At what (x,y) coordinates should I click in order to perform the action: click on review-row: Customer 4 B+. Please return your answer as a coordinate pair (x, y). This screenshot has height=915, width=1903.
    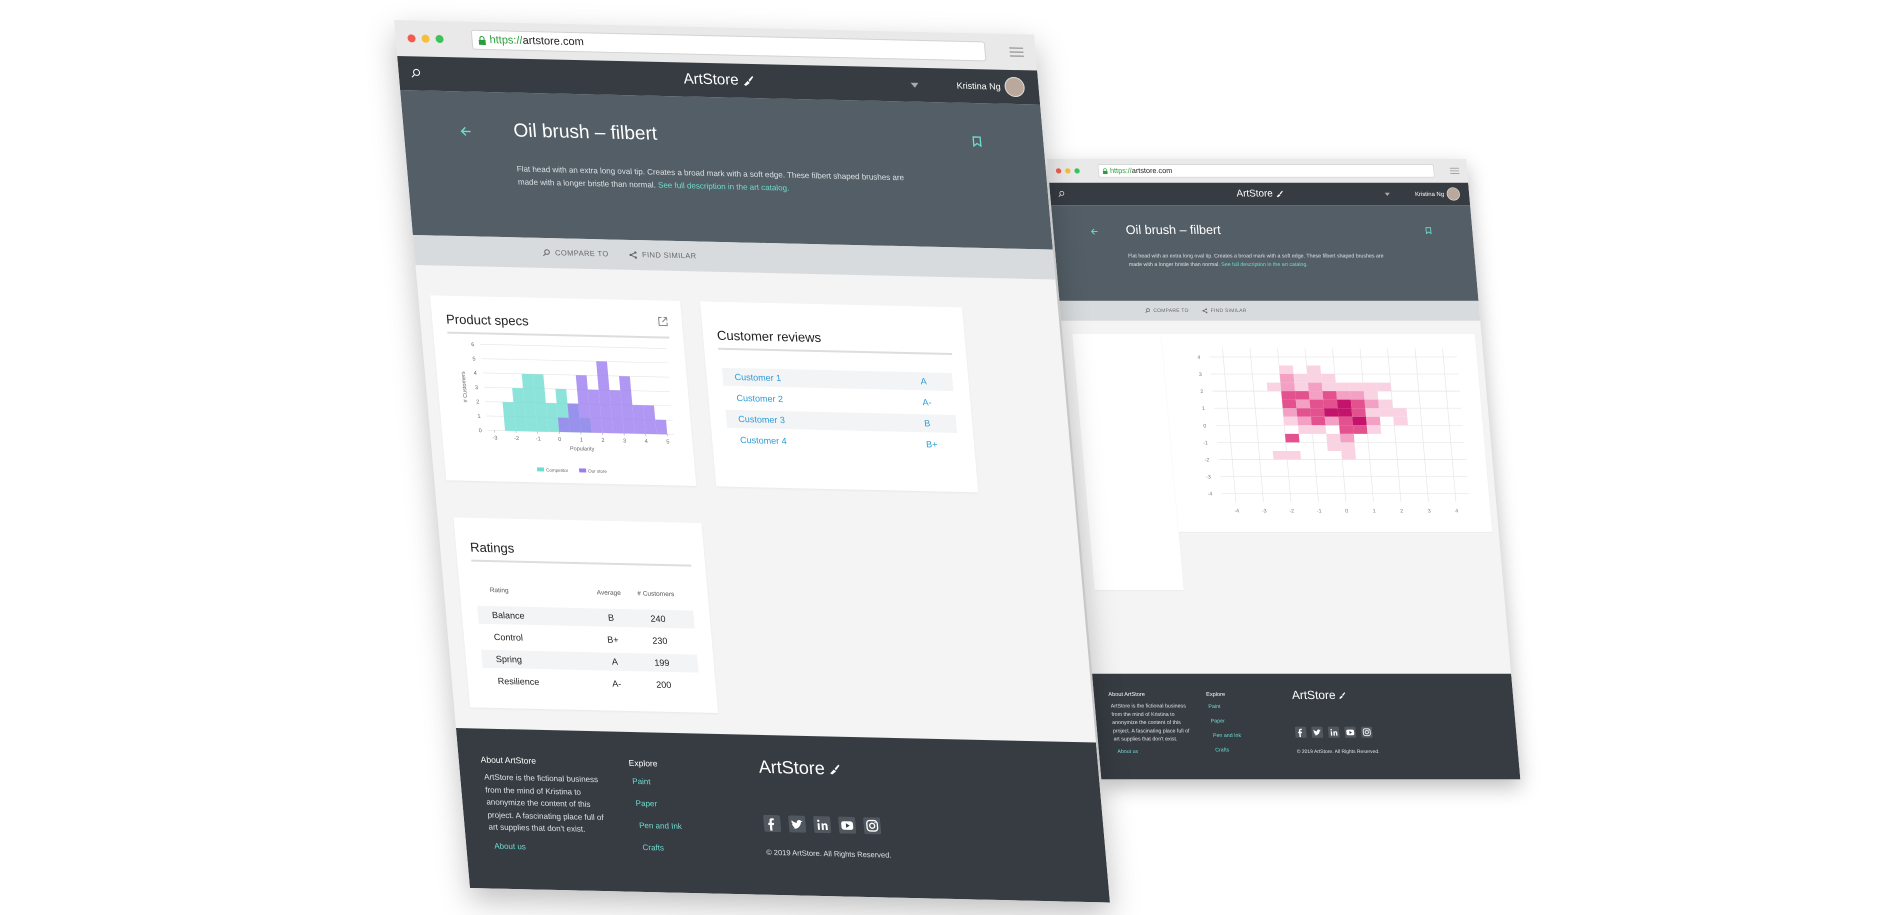
    Looking at the image, I should click on (843, 442).